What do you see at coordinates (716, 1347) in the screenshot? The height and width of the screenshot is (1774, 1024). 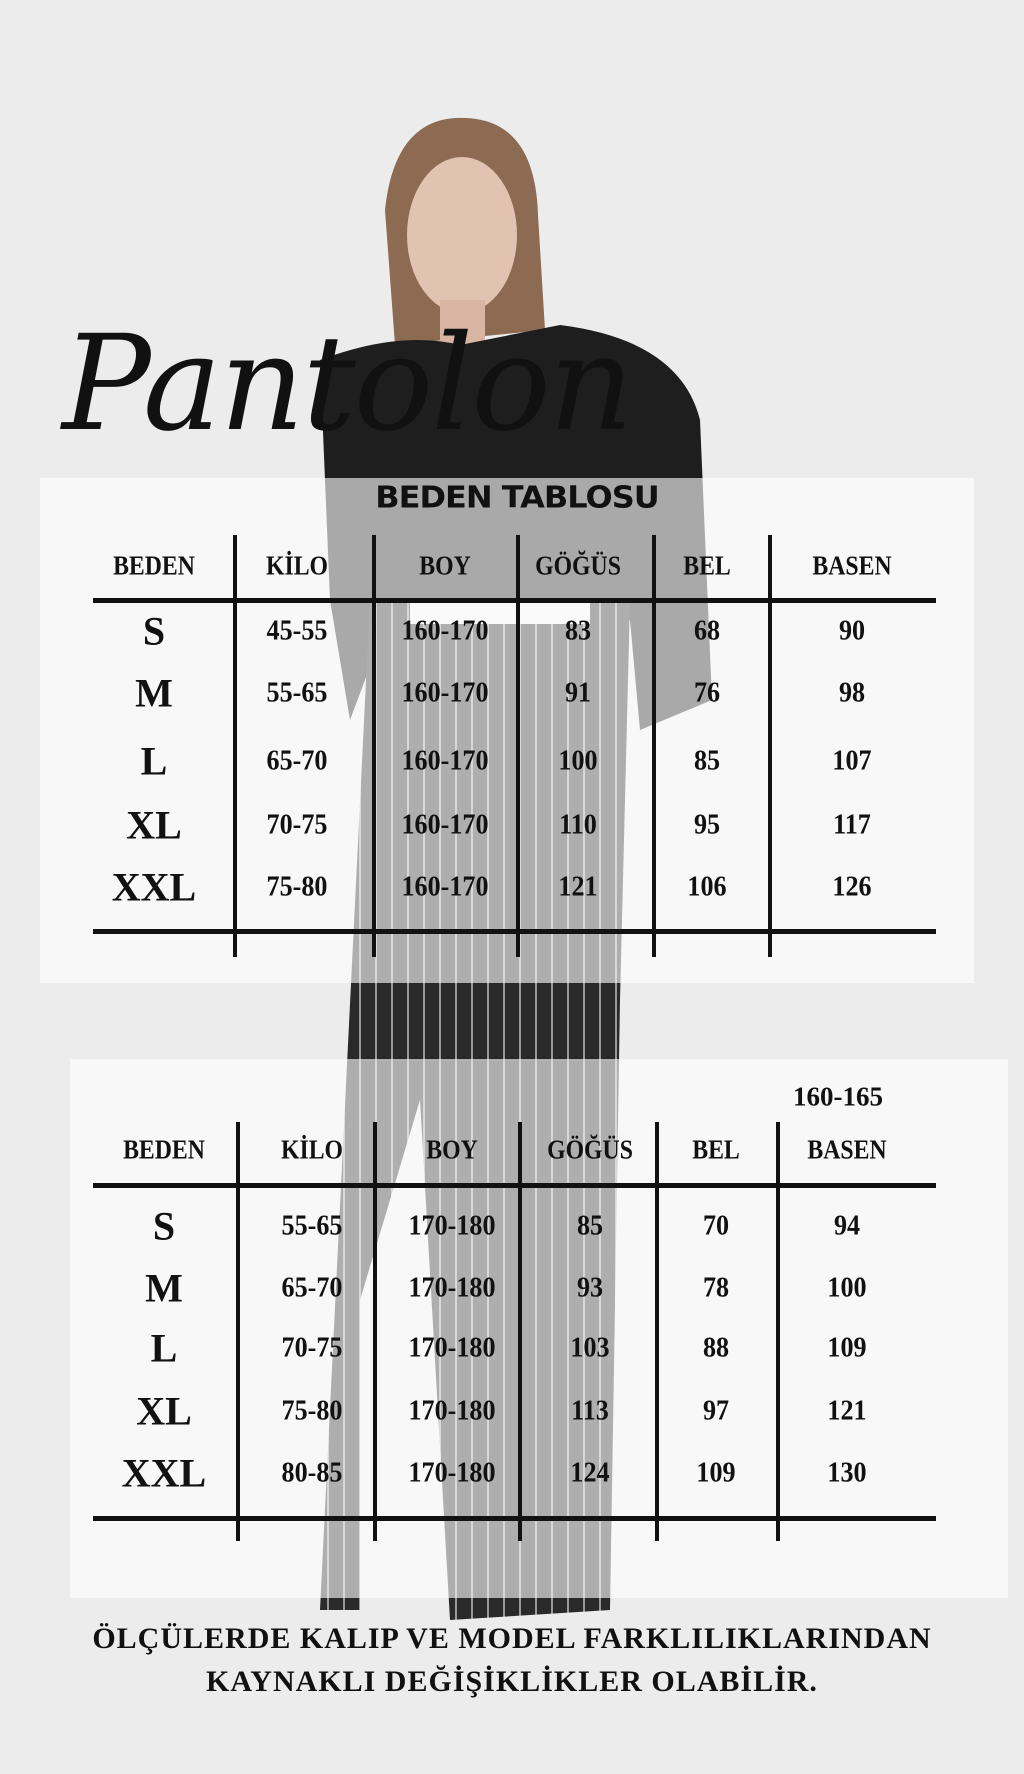 I see `table-cell: 88` at bounding box center [716, 1347].